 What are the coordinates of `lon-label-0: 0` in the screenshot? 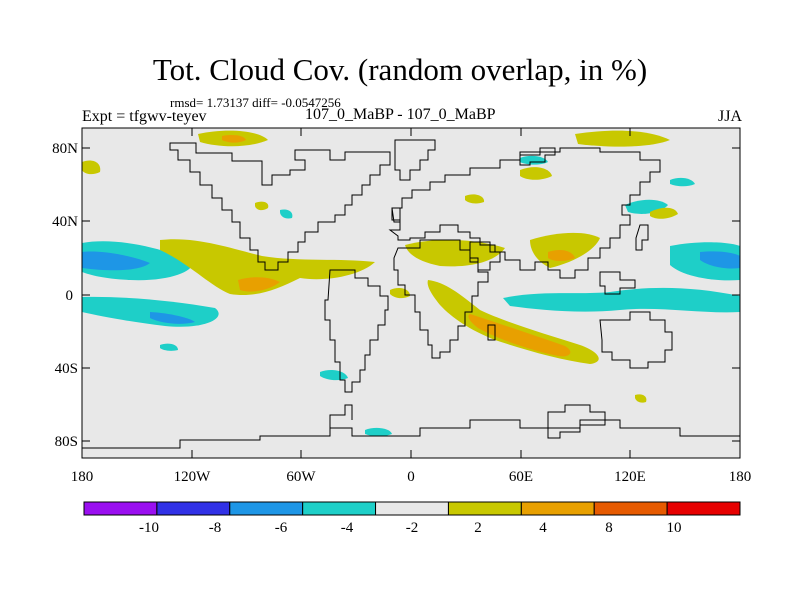 It's located at (411, 477).